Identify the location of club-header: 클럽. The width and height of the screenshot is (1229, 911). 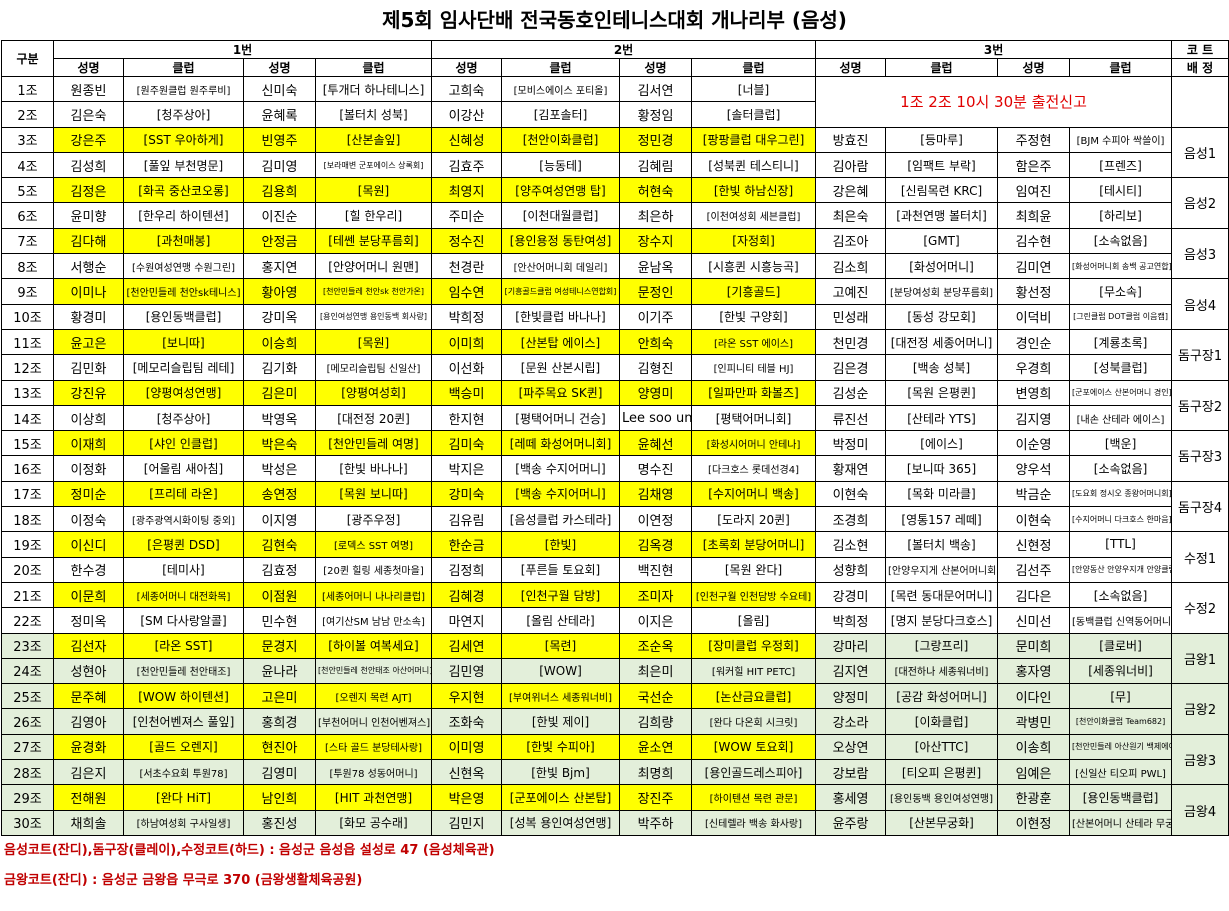
(561, 67).